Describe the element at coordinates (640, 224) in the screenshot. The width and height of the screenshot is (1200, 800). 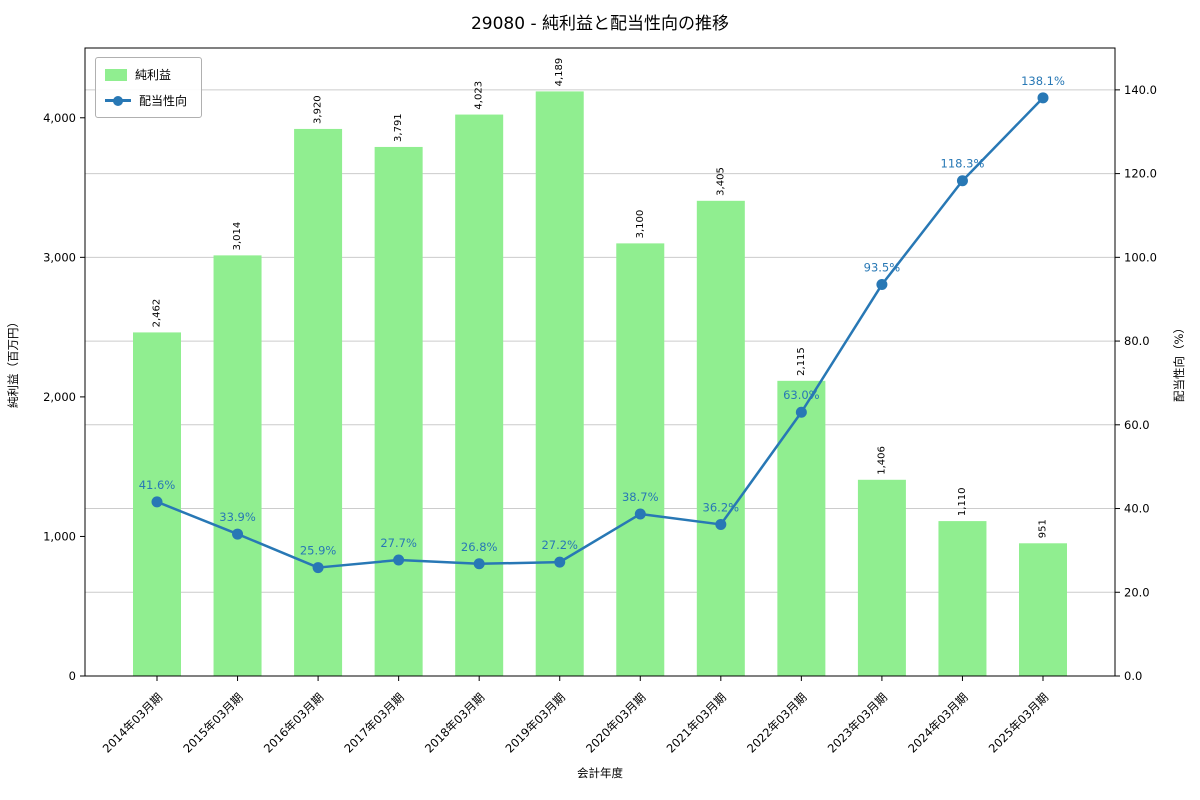
I see `bar-value-label: 3,100` at that location.